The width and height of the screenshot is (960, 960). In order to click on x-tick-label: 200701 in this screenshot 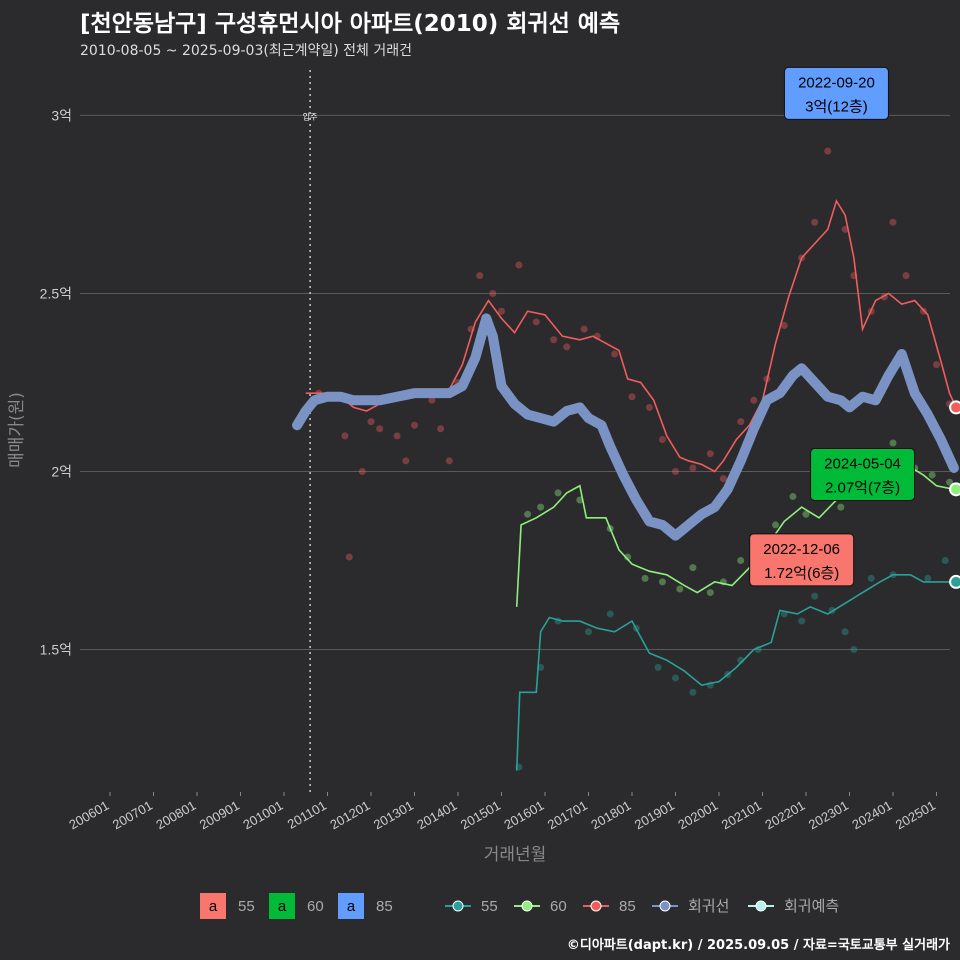, I will do `click(132, 815)`.